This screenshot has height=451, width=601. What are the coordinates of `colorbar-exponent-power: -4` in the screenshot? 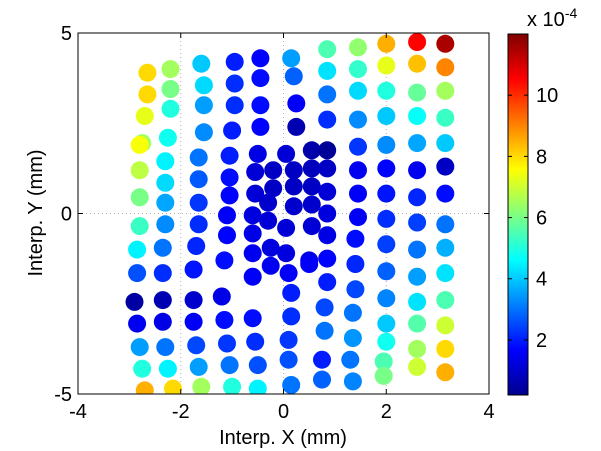 It's located at (571, 13).